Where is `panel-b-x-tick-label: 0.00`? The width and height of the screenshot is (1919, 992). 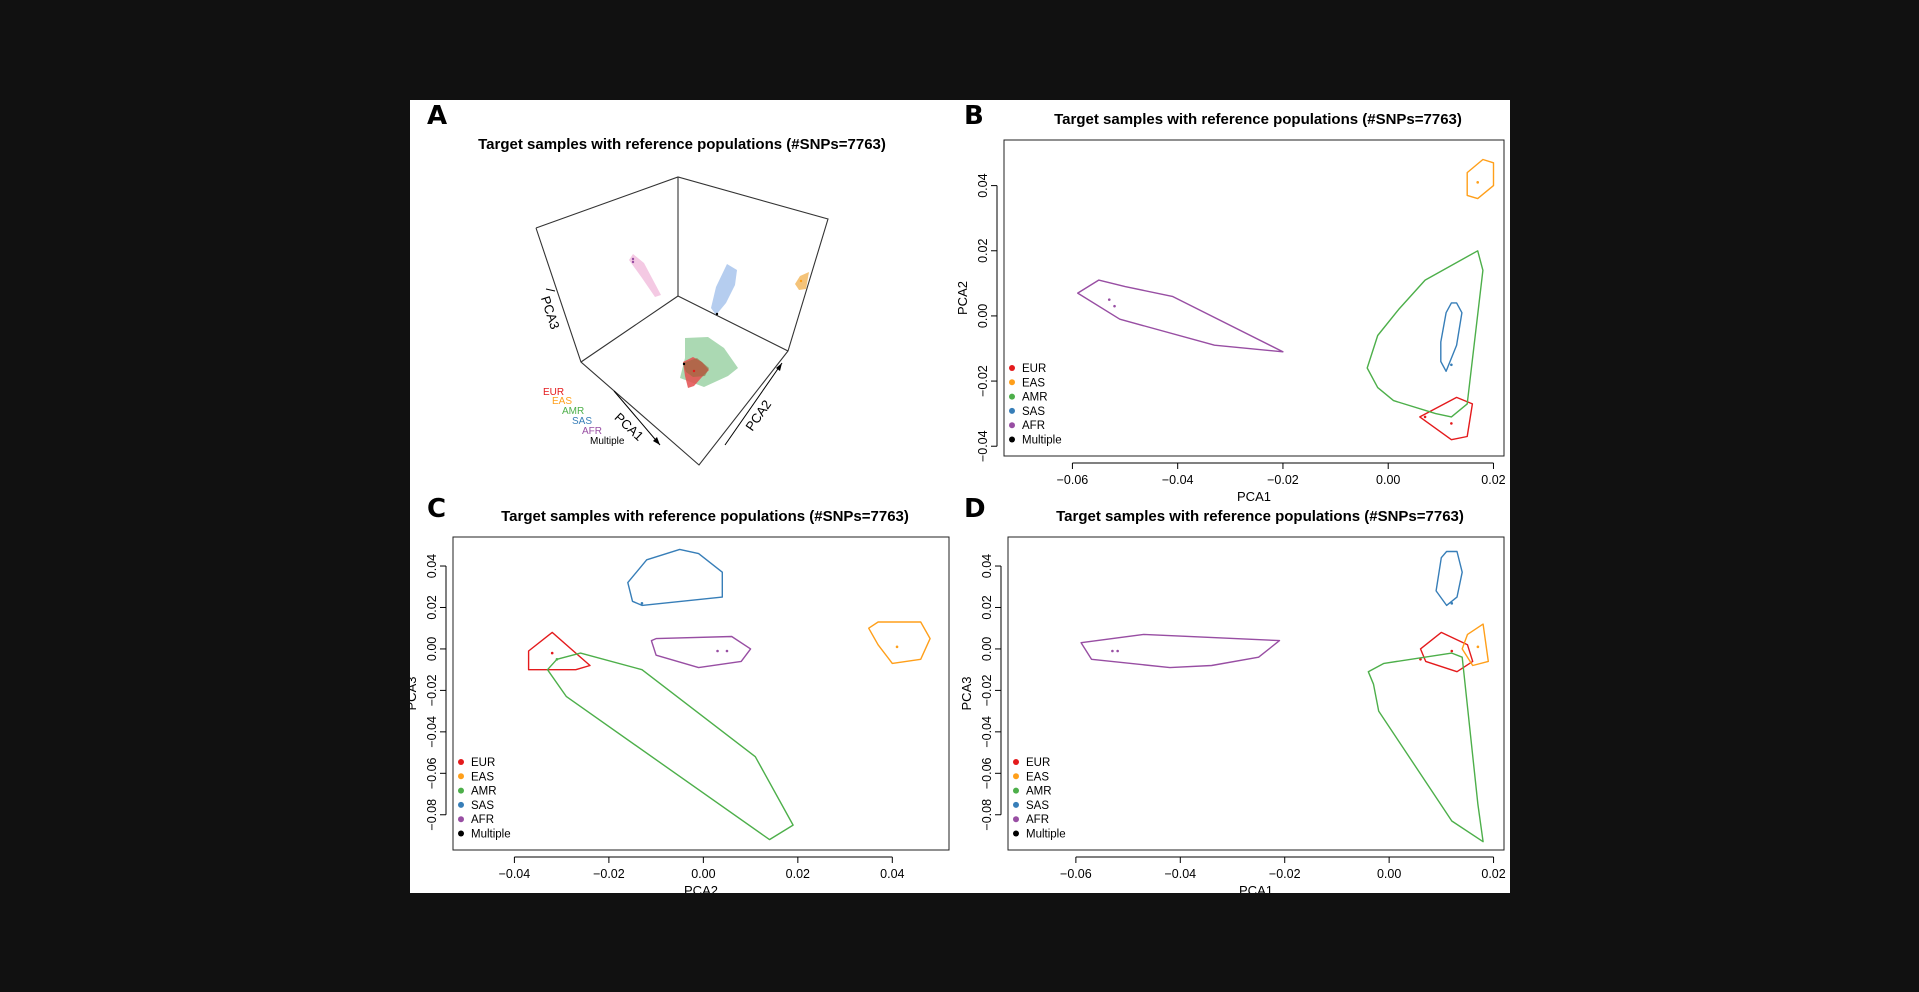 panel-b-x-tick-label: 0.00 is located at coordinates (1388, 480).